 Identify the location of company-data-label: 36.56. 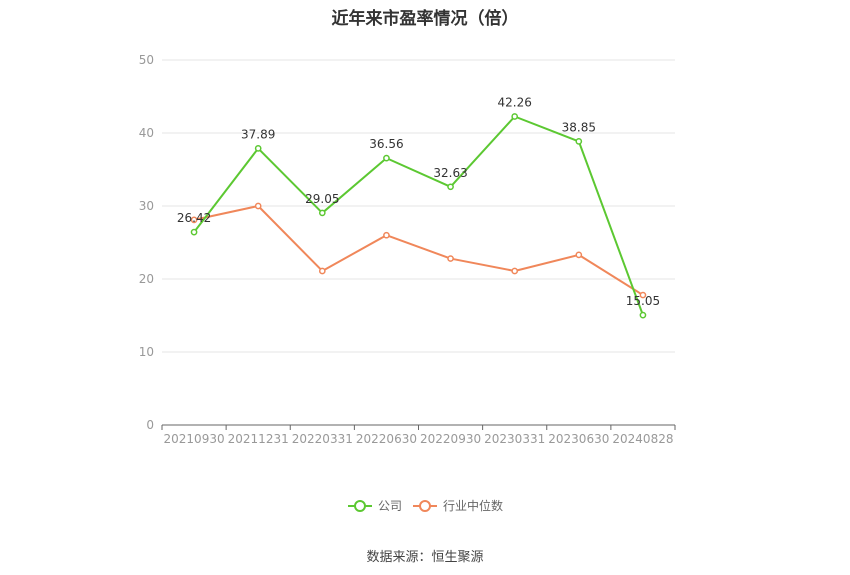
(386, 144).